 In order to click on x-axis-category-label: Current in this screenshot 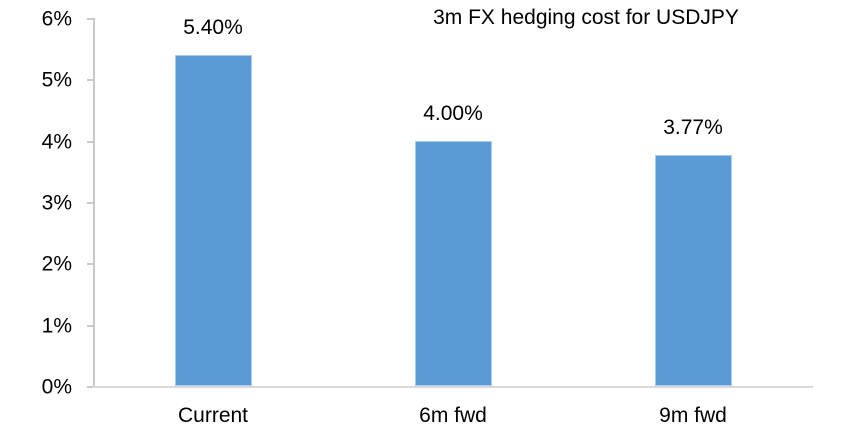, I will do `click(213, 415)`.